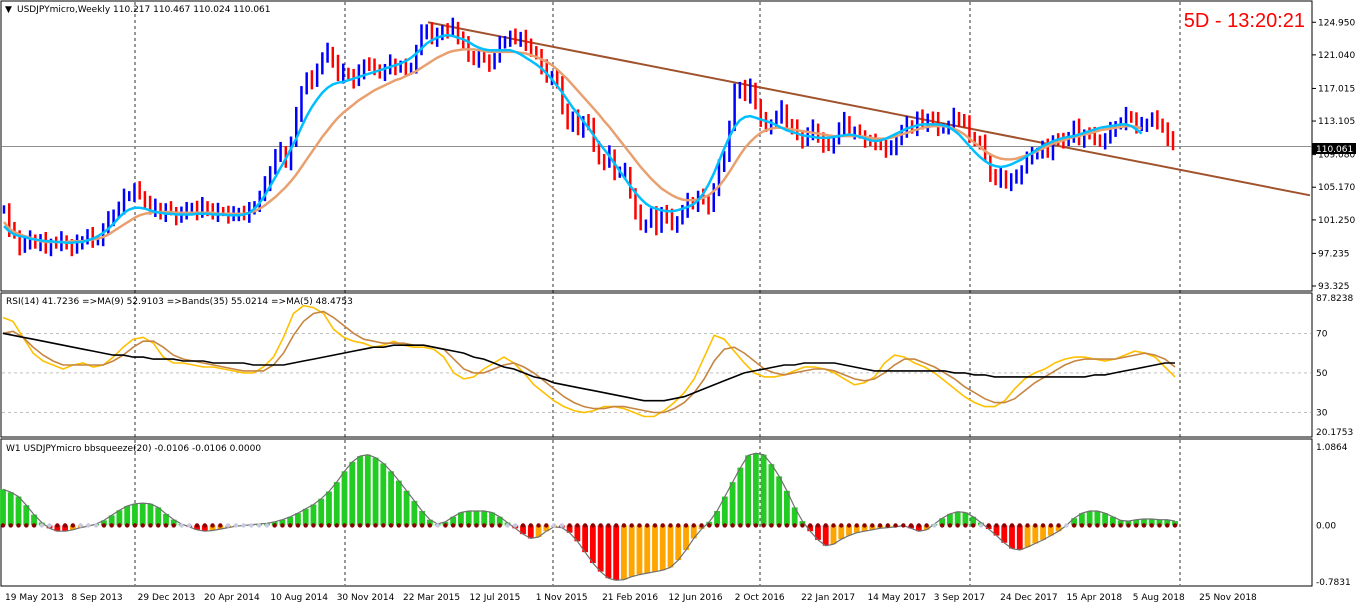 The image size is (1358, 608). What do you see at coordinates (8, 10) in the screenshot?
I see `main-title-arrow-icon: ▼` at bounding box center [8, 10].